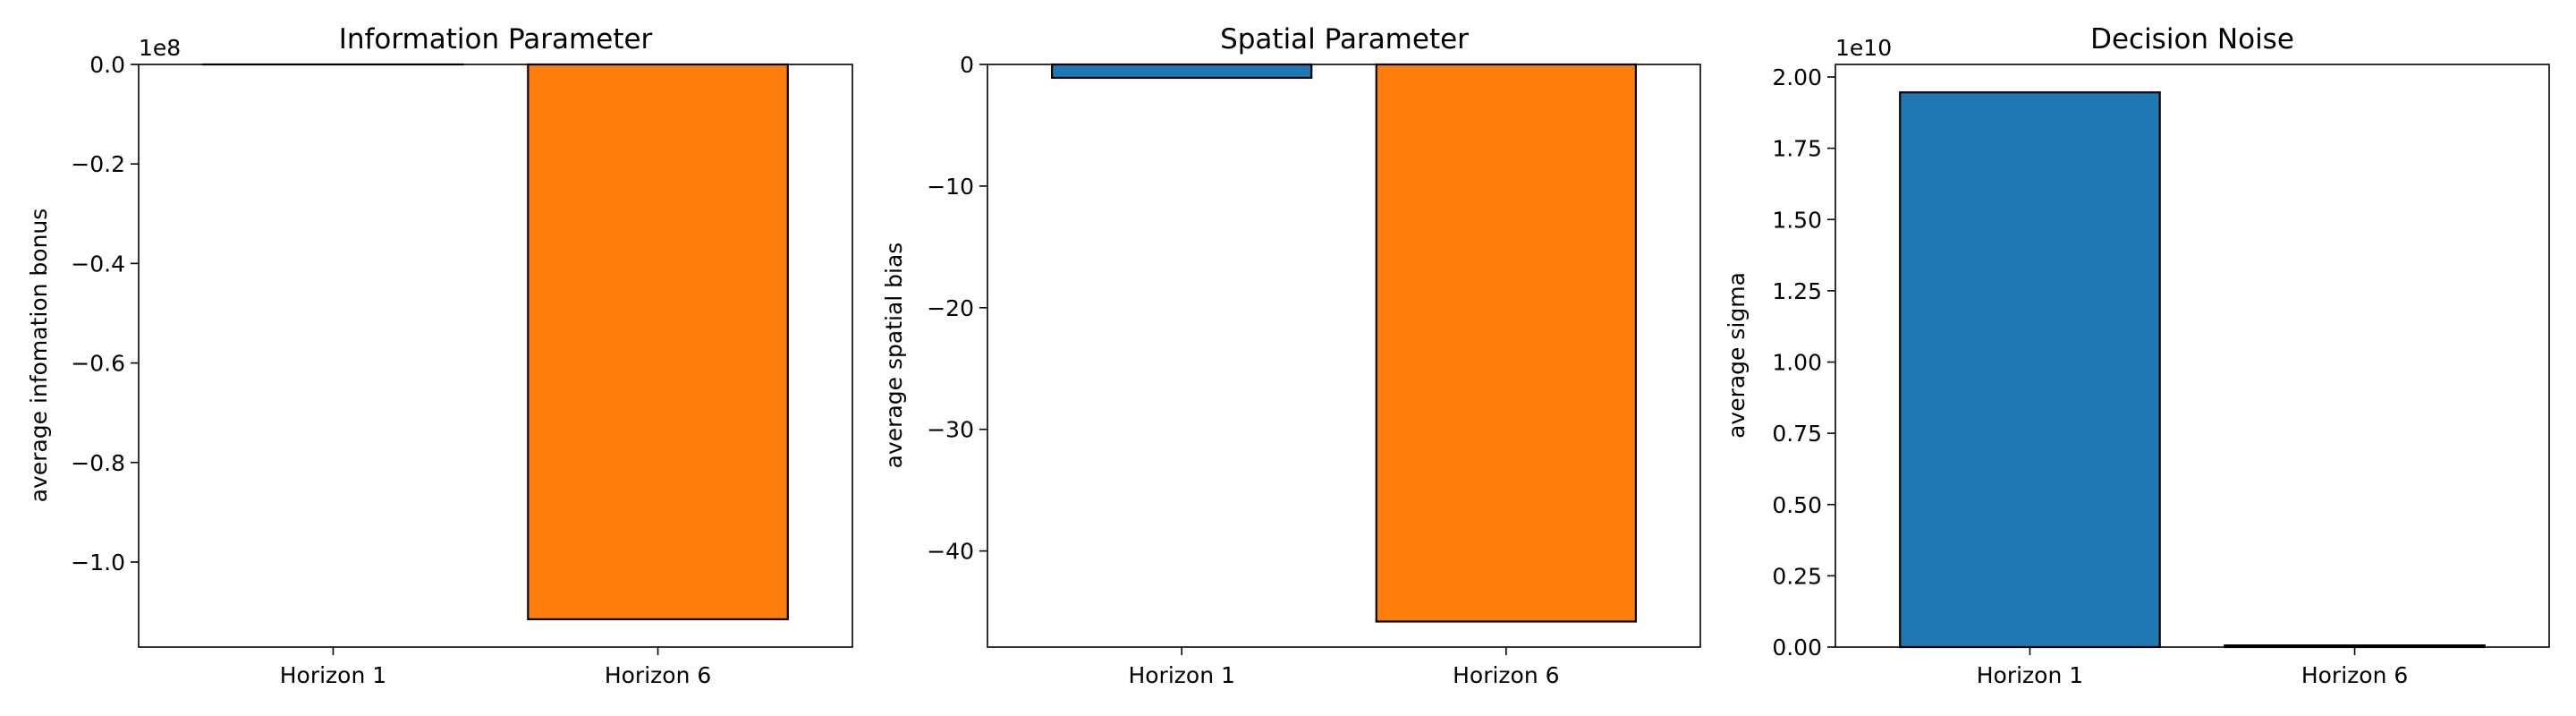  I want to click on y-axis-multiplier: 1e8, so click(160, 48).